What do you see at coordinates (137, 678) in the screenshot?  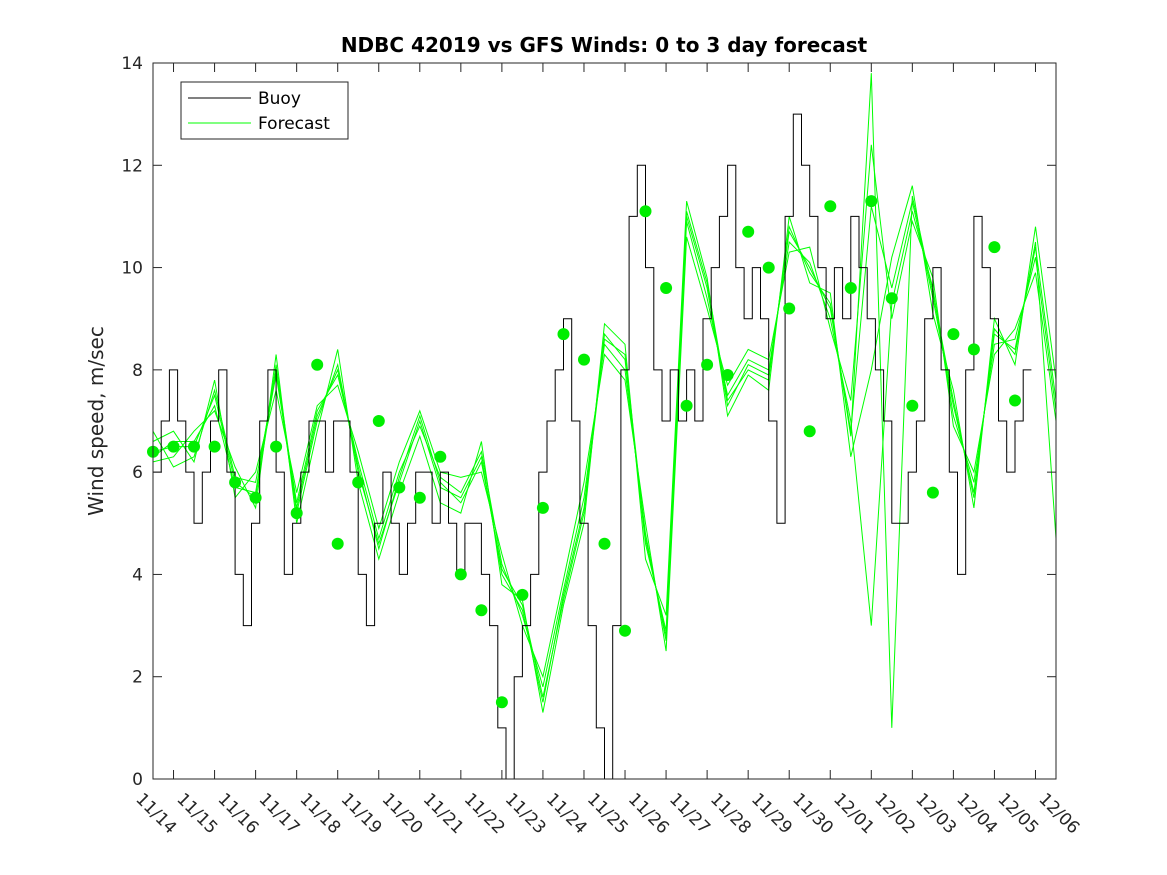 I see `y-tick-label: 2` at bounding box center [137, 678].